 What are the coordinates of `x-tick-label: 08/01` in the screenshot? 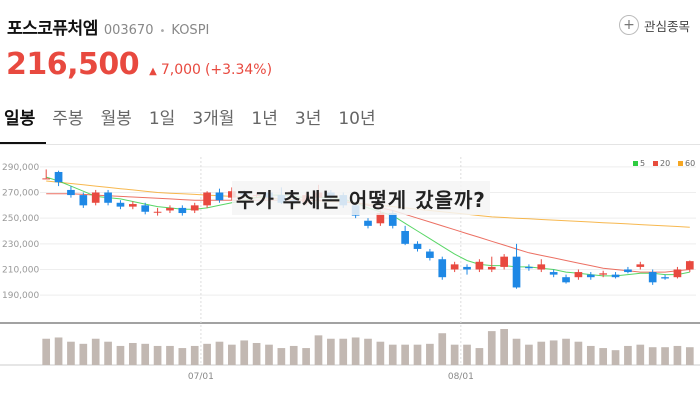 It's located at (461, 377).